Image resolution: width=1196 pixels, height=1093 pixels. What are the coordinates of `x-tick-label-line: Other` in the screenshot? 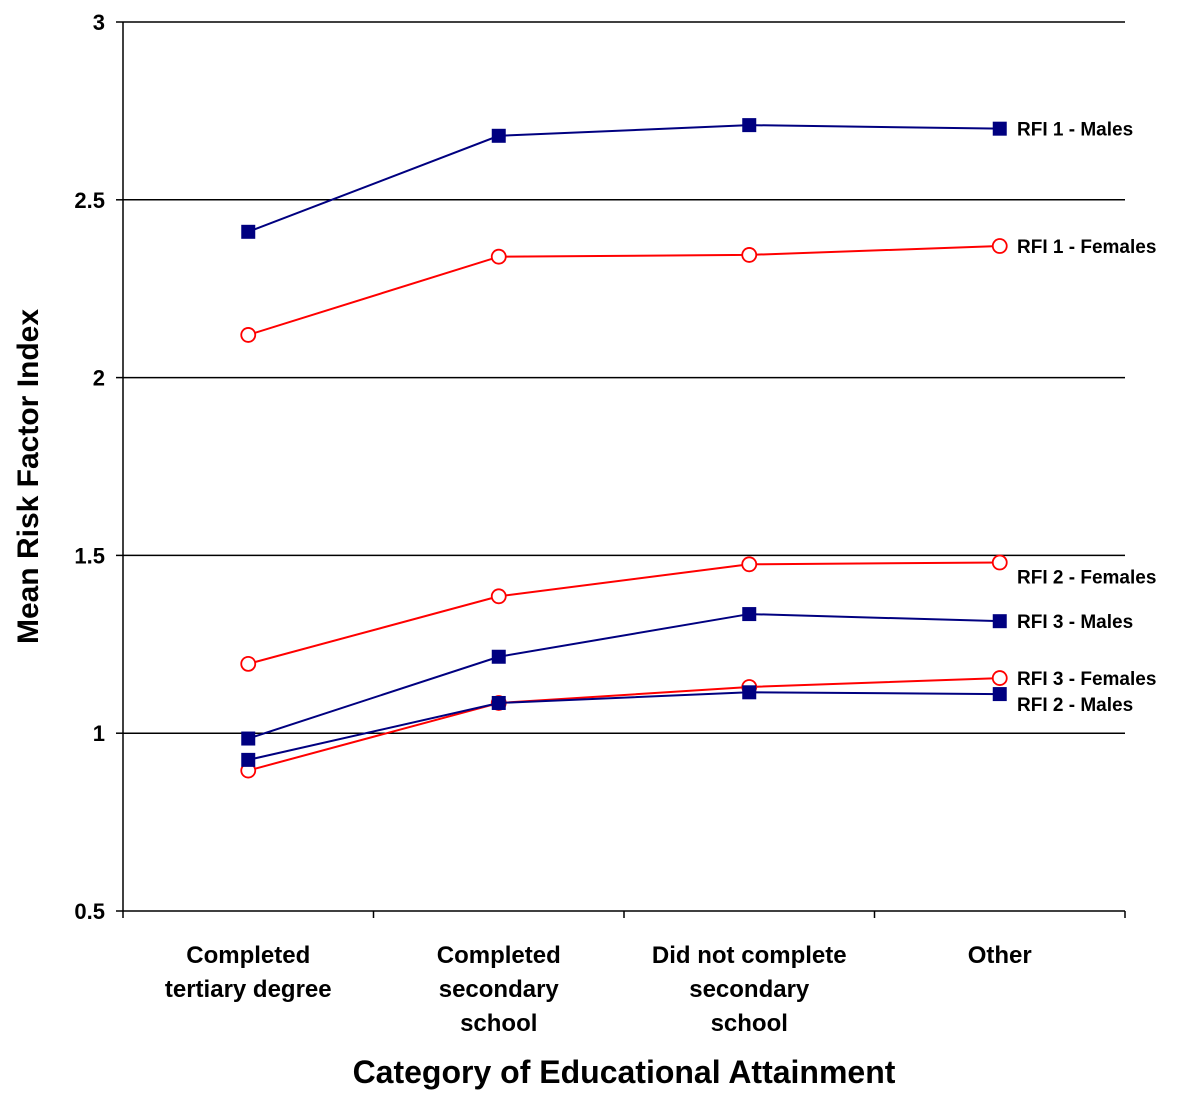 It's located at (1000, 955).